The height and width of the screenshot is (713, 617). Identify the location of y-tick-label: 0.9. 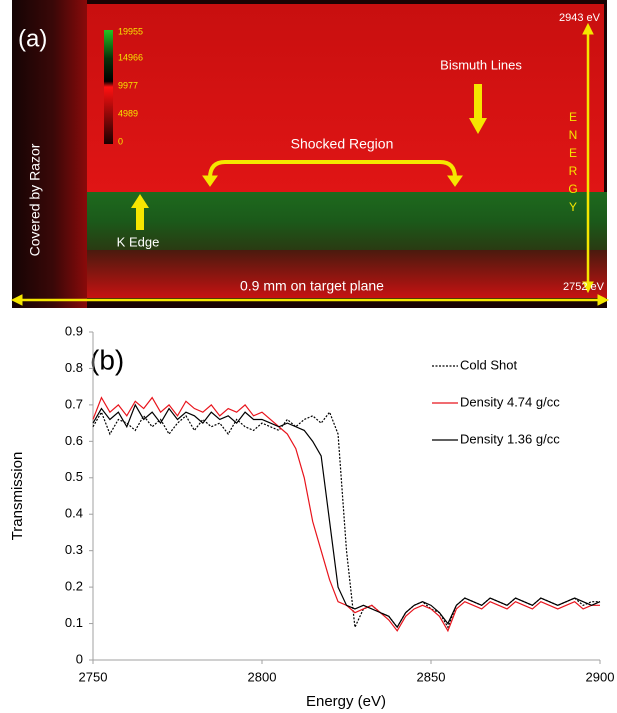
(74, 330).